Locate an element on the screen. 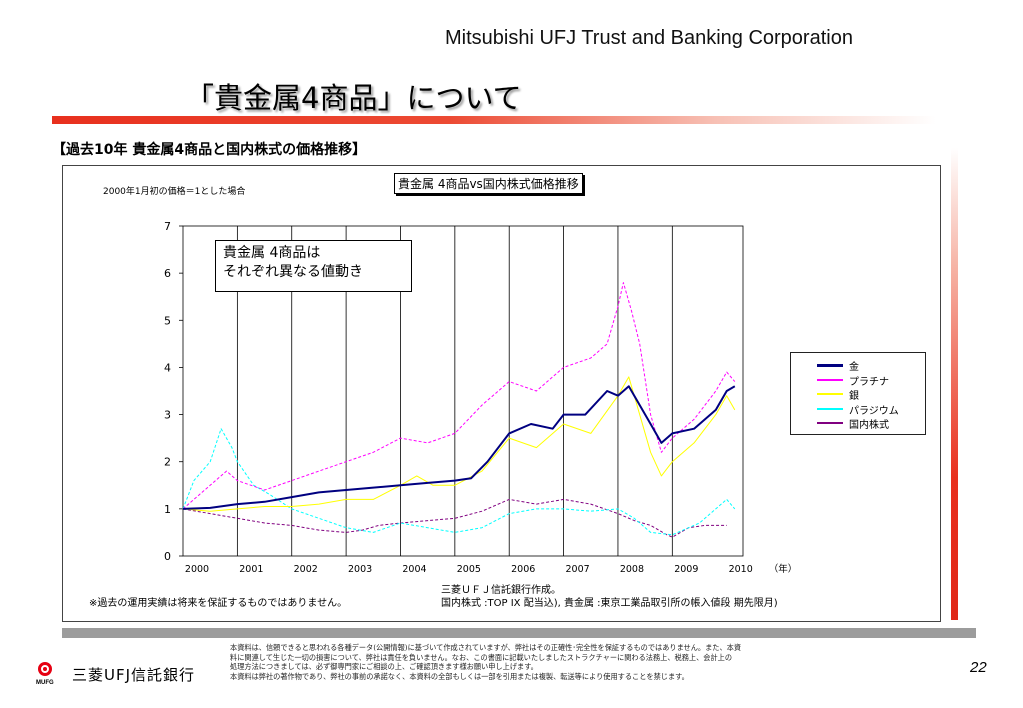 This screenshot has width=1023, height=708. x-tick-label-2009: 2009 is located at coordinates (686, 569).